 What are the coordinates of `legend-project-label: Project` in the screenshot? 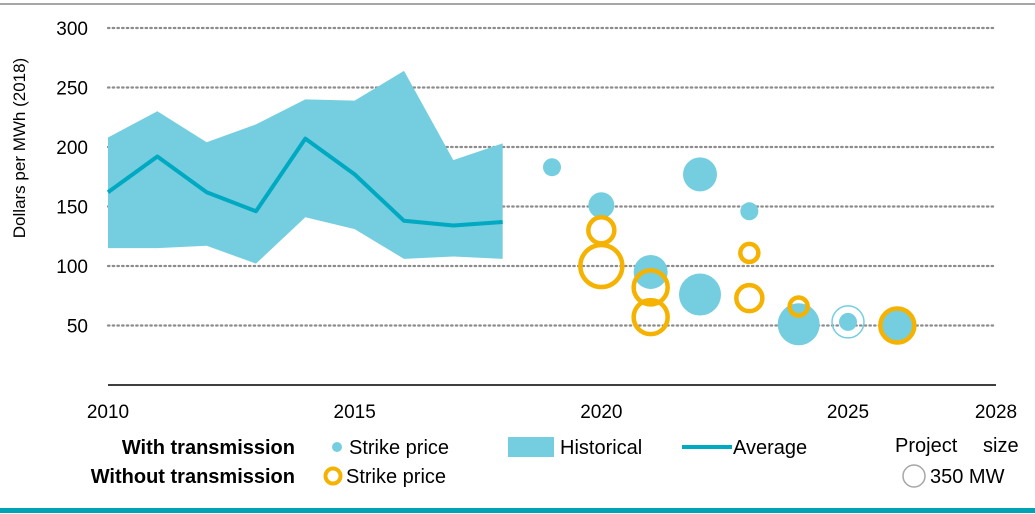 It's located at (926, 446).